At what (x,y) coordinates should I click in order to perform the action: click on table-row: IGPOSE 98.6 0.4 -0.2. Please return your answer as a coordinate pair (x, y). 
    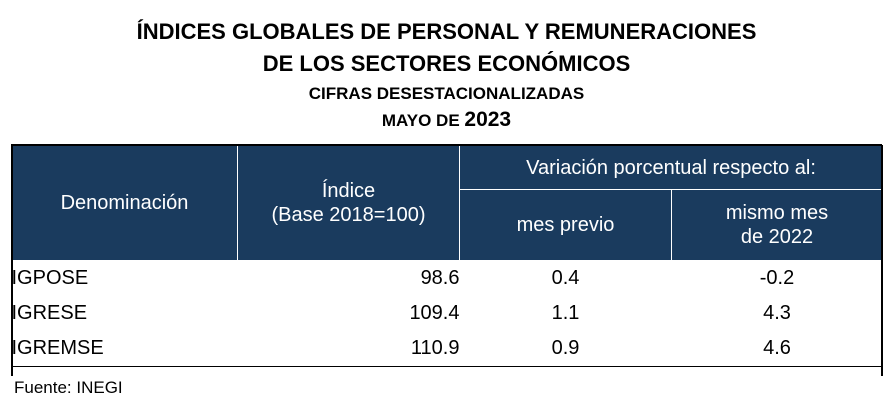
    Looking at the image, I should click on (447, 279).